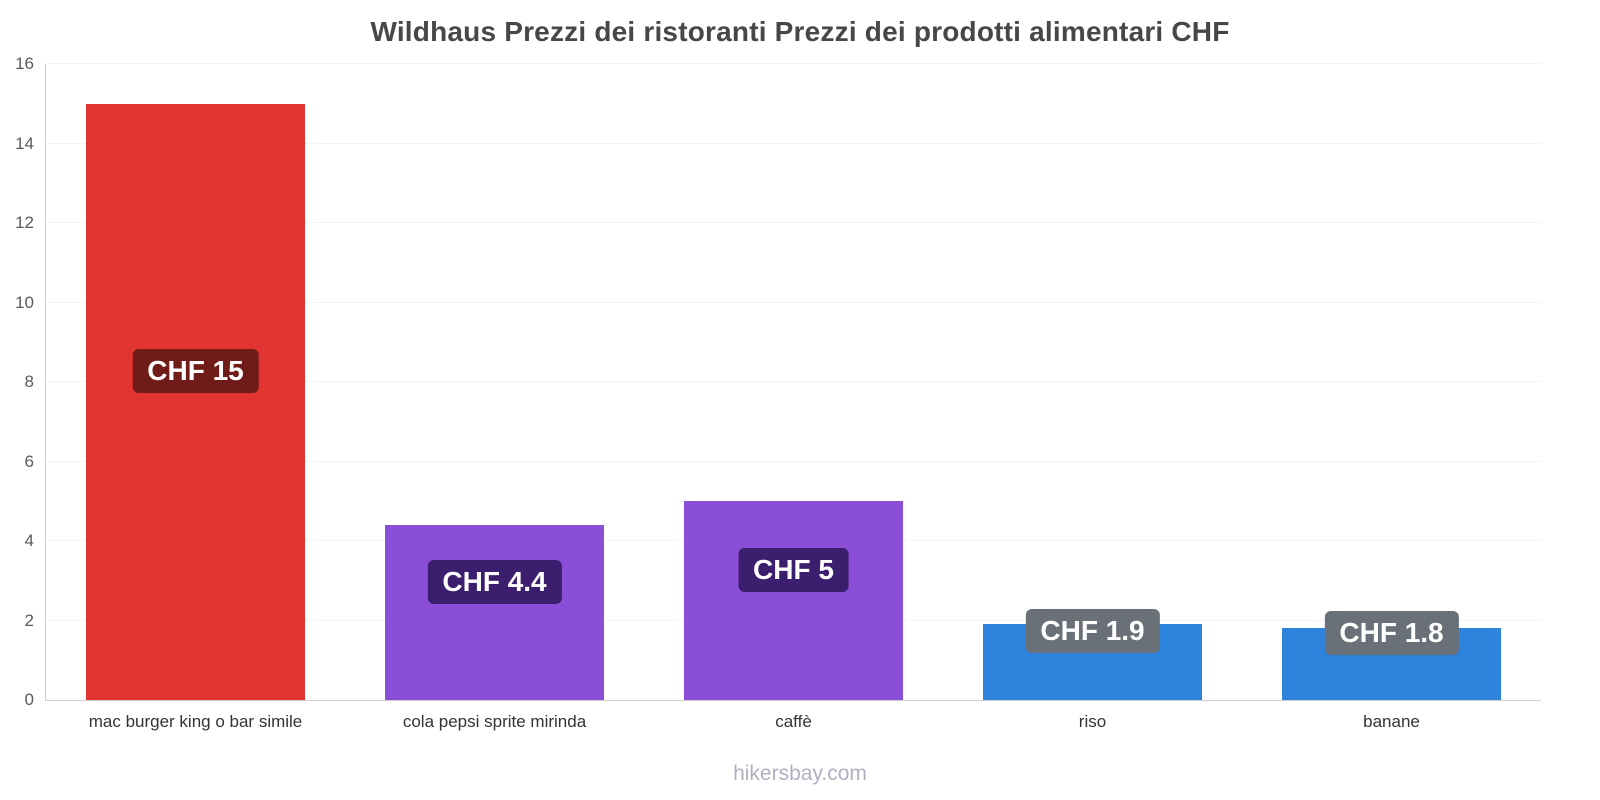 The height and width of the screenshot is (800, 1600). Describe the element at coordinates (800, 773) in the screenshot. I see `footer-watermark: hikersbay.com` at that location.